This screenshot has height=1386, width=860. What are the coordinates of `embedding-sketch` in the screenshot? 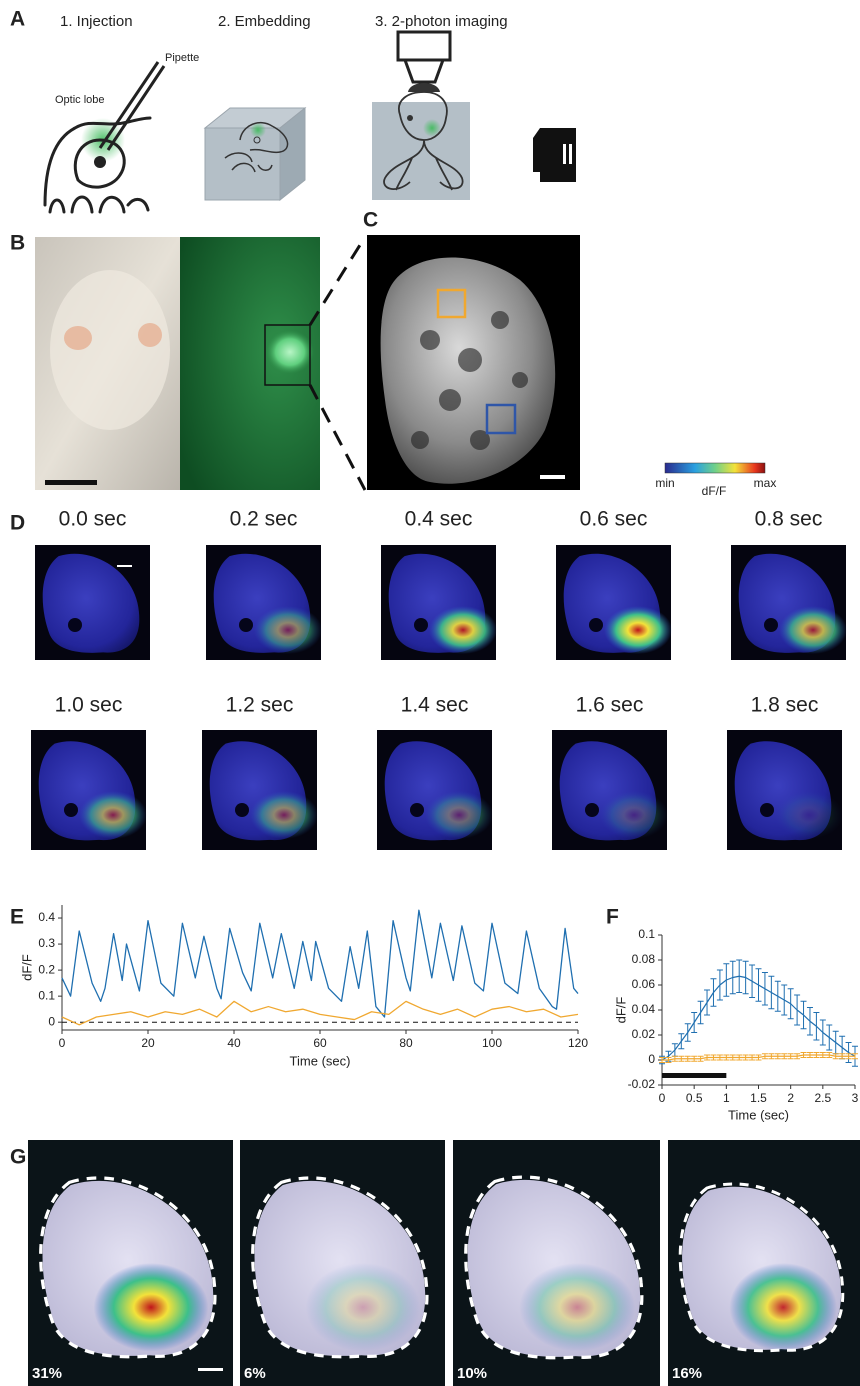 It's located at (255, 154).